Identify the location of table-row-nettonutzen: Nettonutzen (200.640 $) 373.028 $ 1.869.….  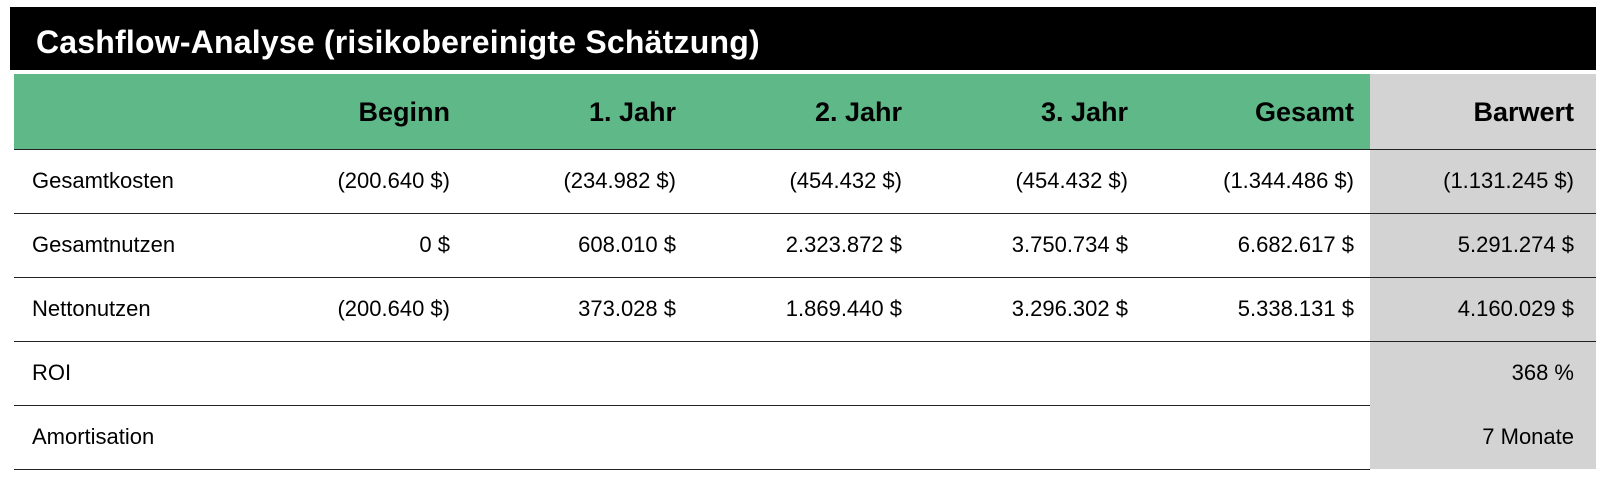
(805, 309).